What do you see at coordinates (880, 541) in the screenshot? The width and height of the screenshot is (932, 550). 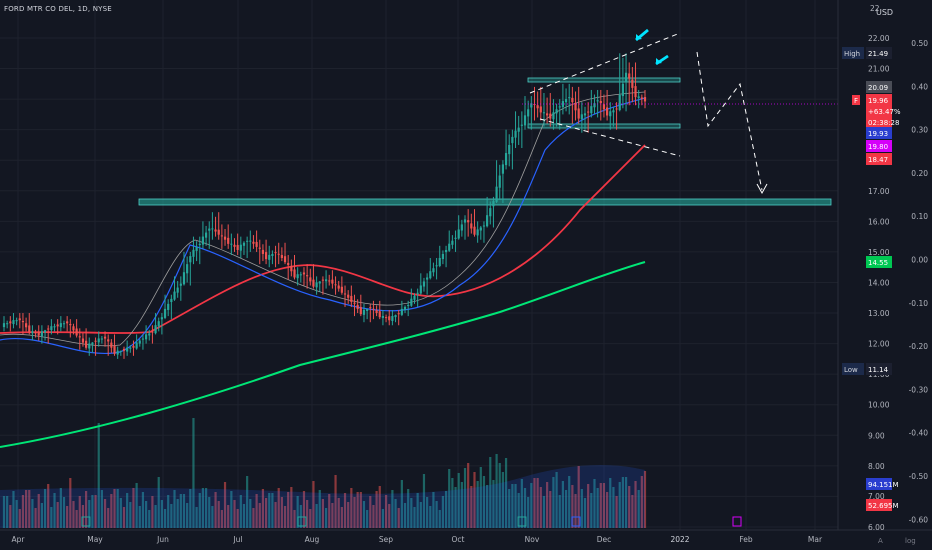 I see `auto-scale-button: A` at bounding box center [880, 541].